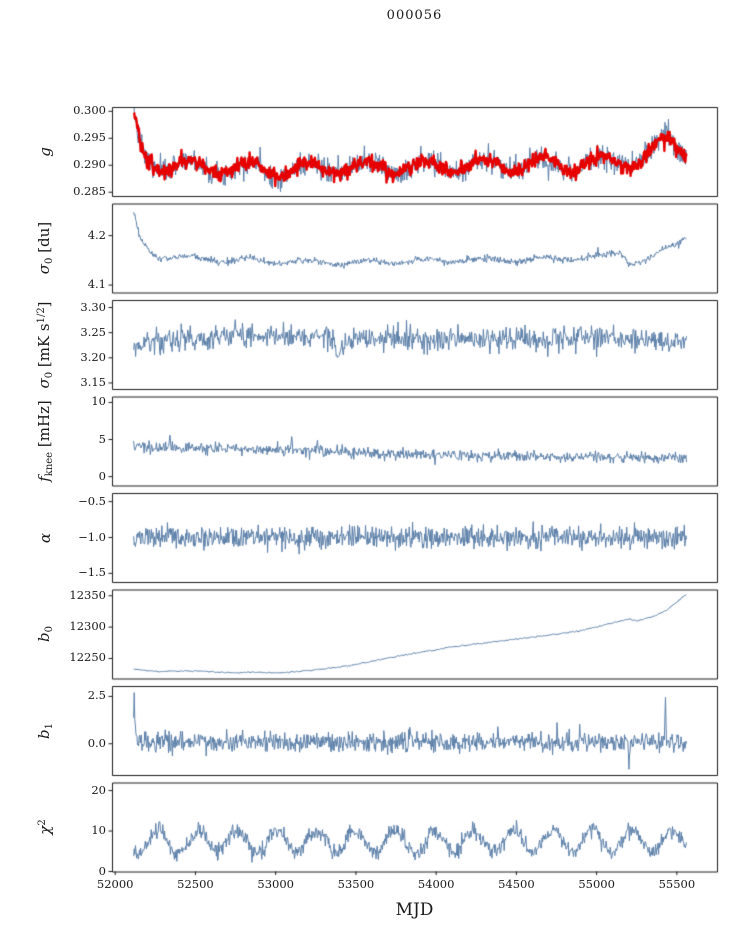  Describe the element at coordinates (414, 15) in the screenshot. I see `chart-title: 000056` at that location.